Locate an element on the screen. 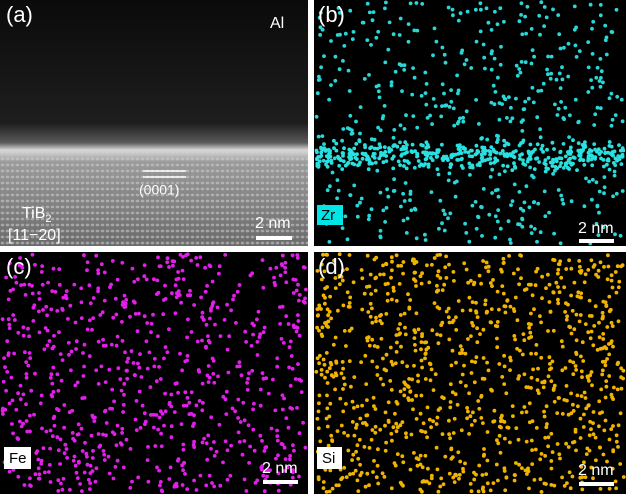  element-box is located at coordinates (329, 458).